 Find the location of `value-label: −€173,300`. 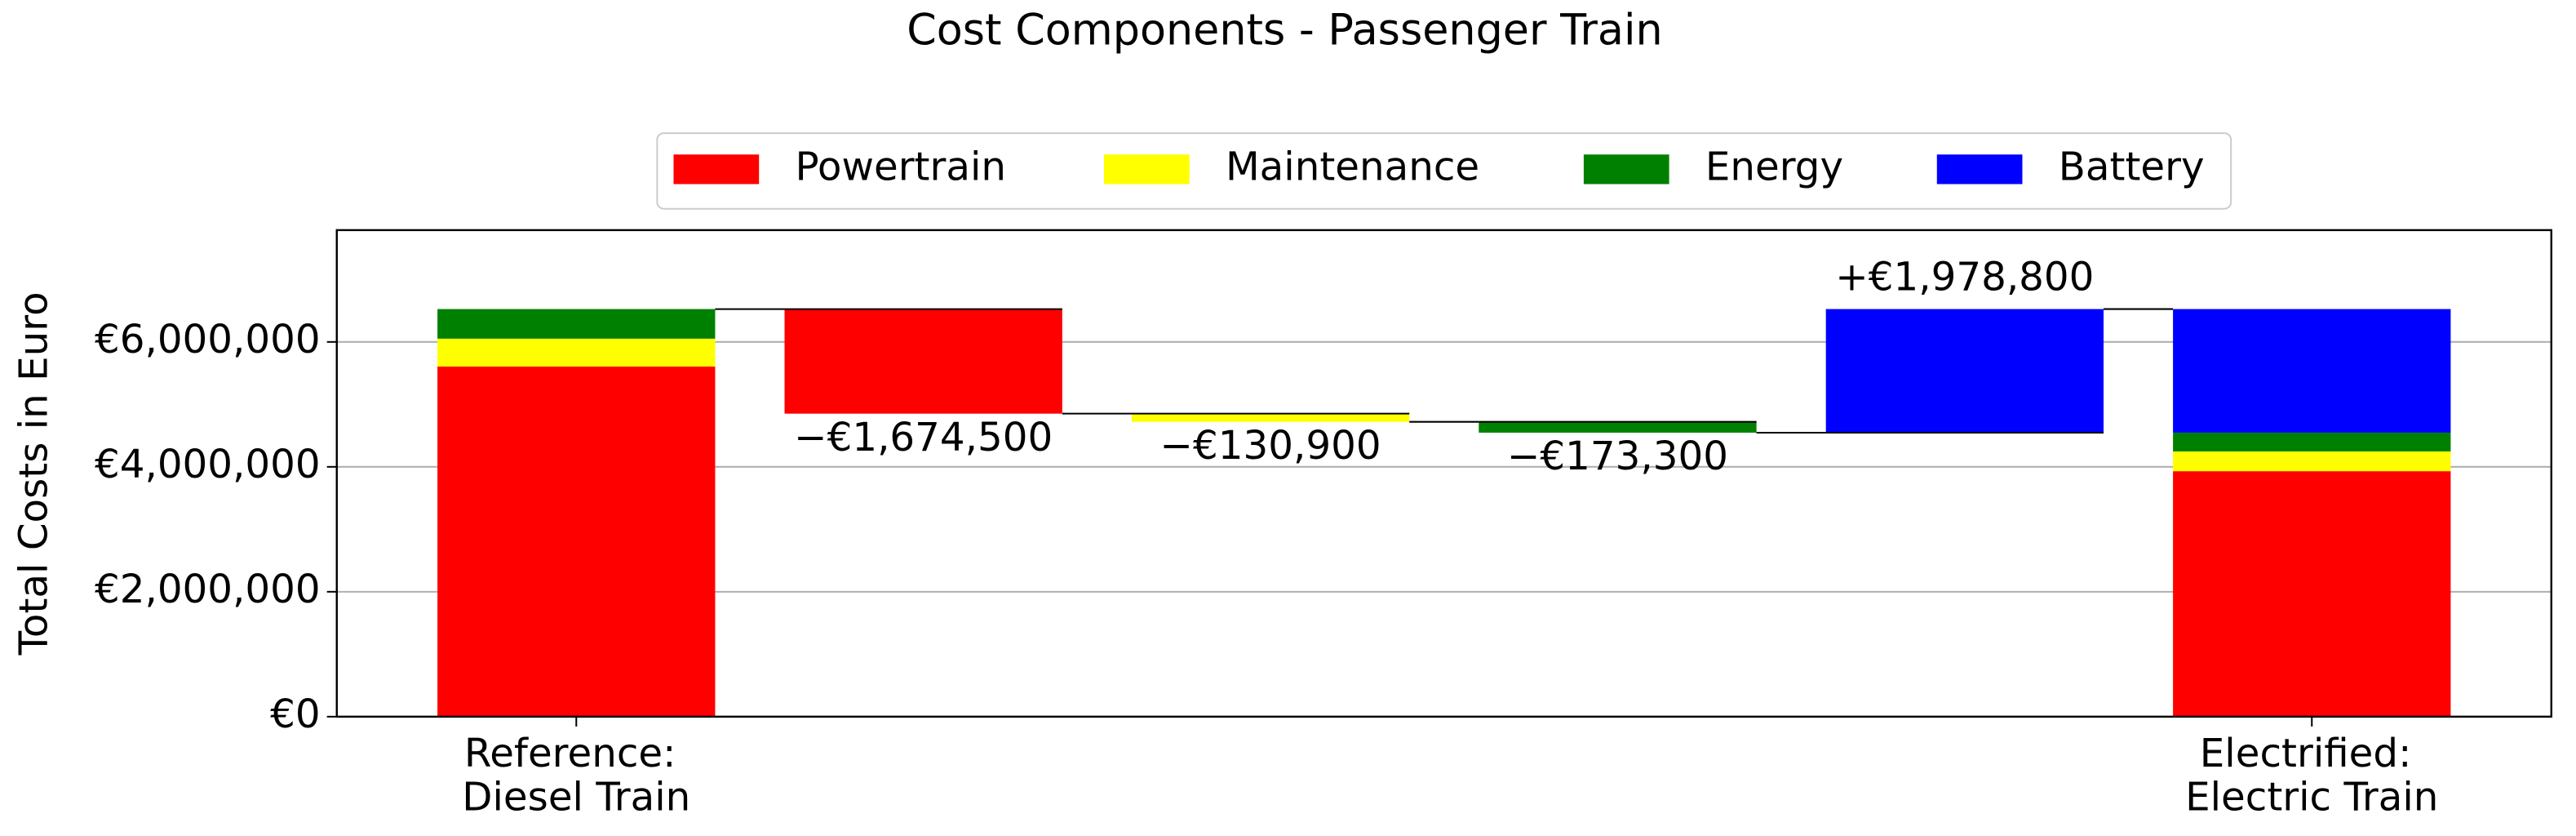

value-label: −€173,300 is located at coordinates (1617, 456).